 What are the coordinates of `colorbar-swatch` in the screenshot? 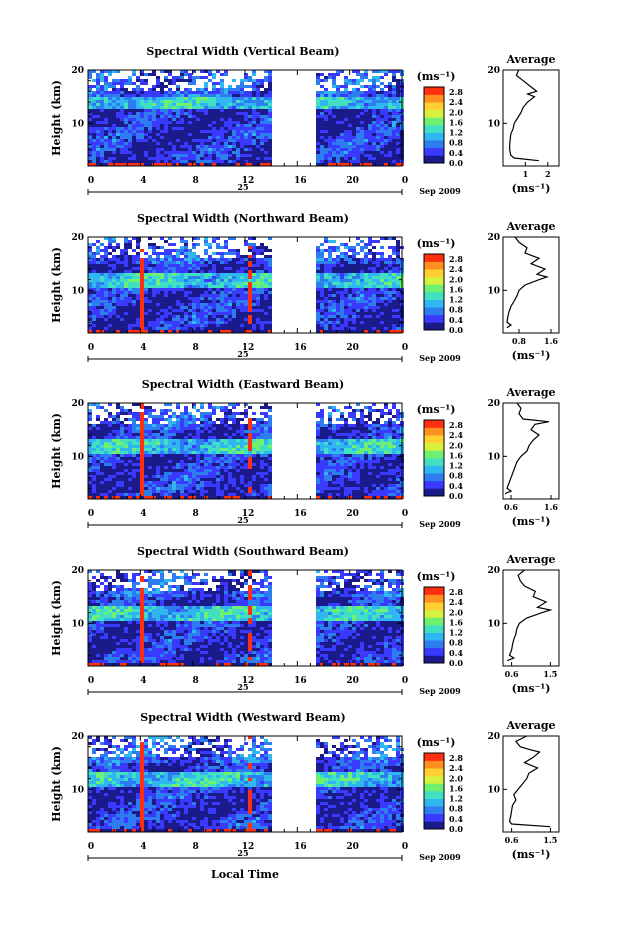 It's located at (434, 288).